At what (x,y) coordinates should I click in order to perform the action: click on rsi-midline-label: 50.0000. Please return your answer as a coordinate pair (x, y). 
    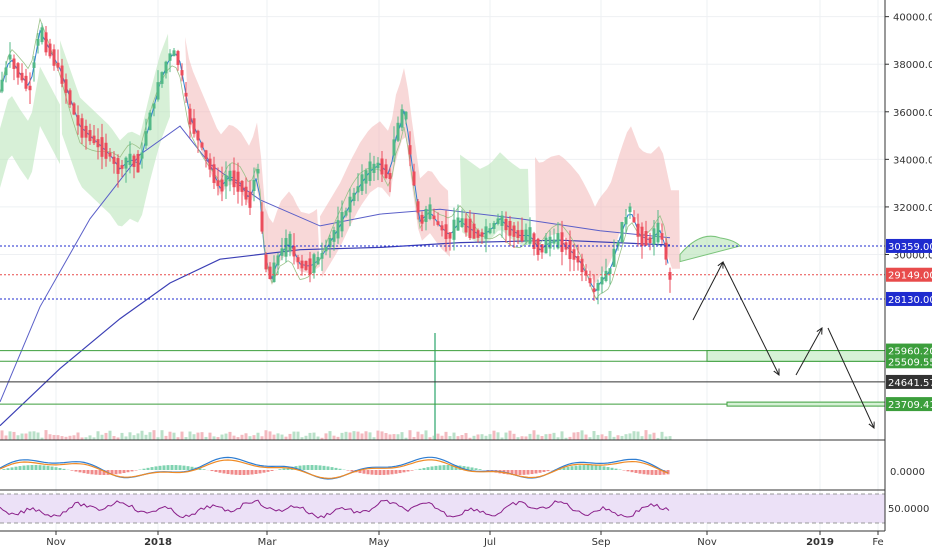
    Looking at the image, I should click on (908, 509).